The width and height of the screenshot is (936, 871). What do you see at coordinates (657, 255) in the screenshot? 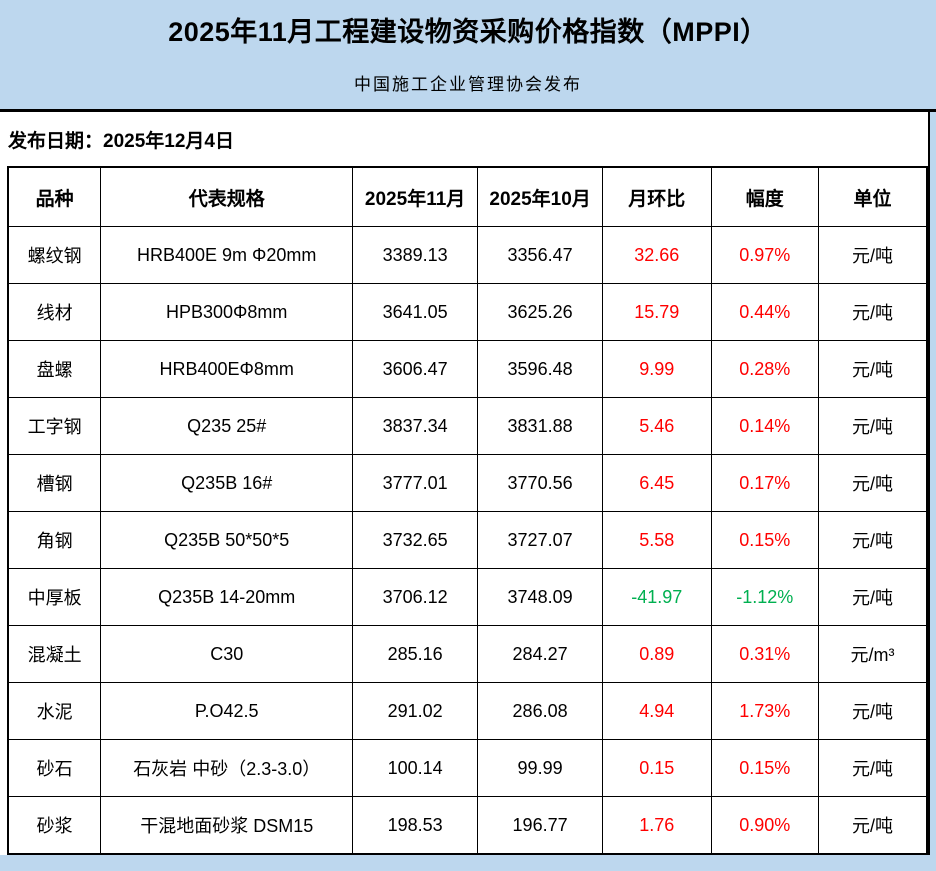
I see `cell-mom: 32.66` at bounding box center [657, 255].